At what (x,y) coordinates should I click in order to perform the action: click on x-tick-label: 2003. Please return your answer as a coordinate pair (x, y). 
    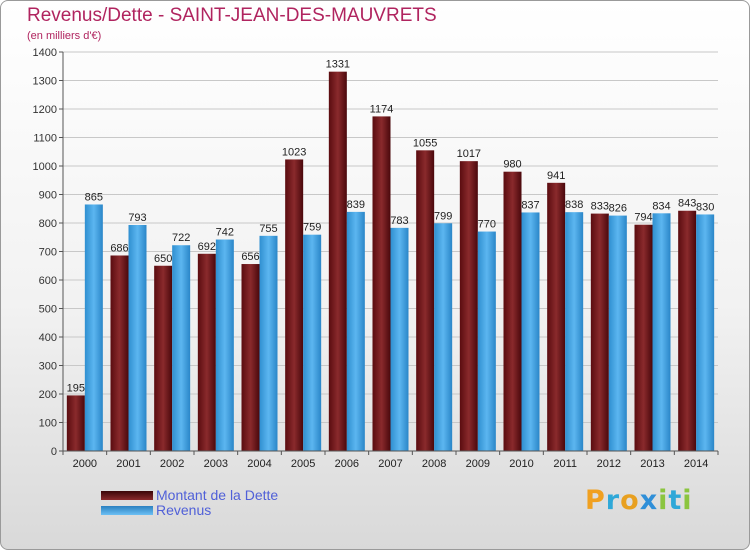
    Looking at the image, I should click on (216, 464).